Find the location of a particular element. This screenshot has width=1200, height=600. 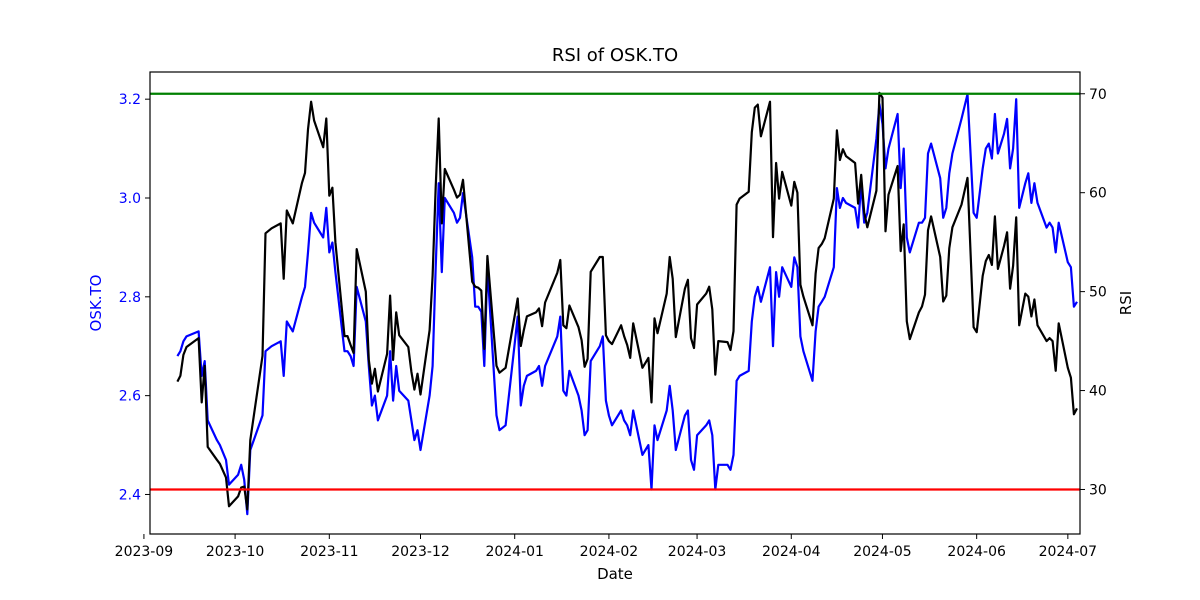

x-axis-label: Date is located at coordinates (615, 574).